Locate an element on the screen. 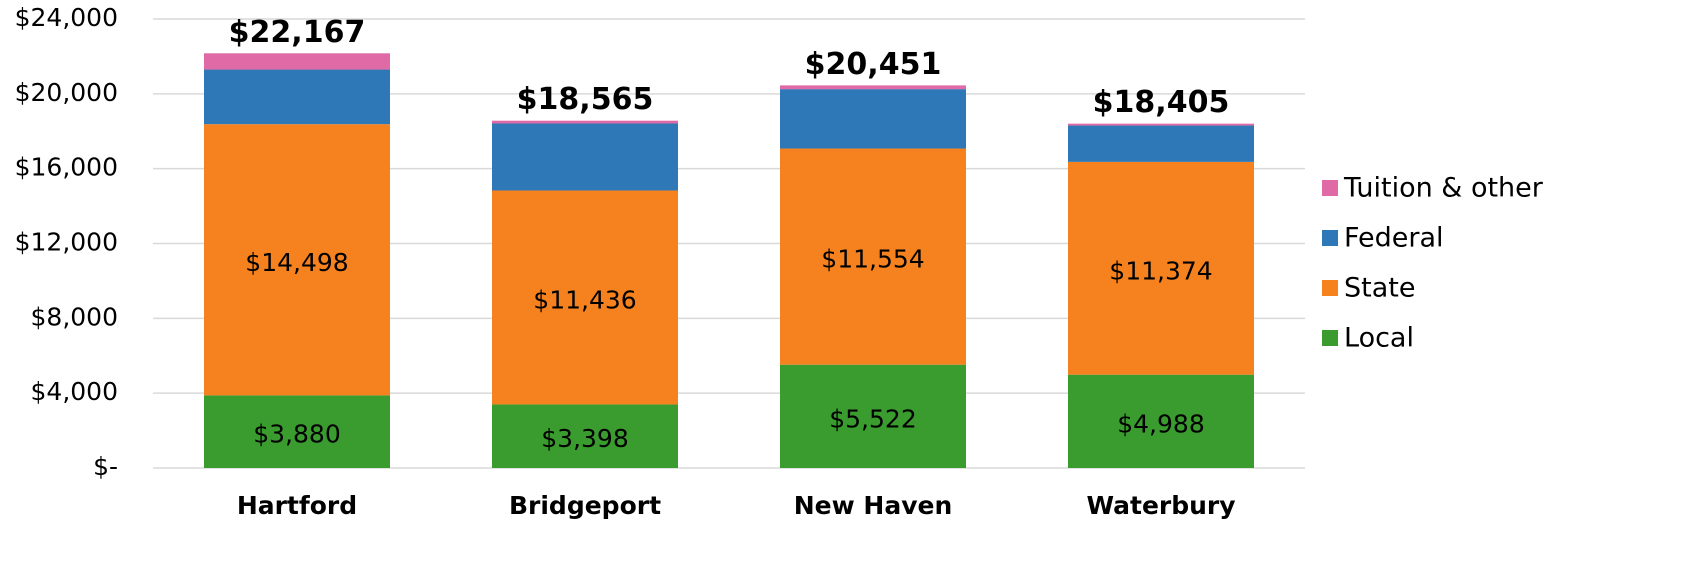 The image size is (1689, 563). data-label: $11,374 is located at coordinates (1160, 270).